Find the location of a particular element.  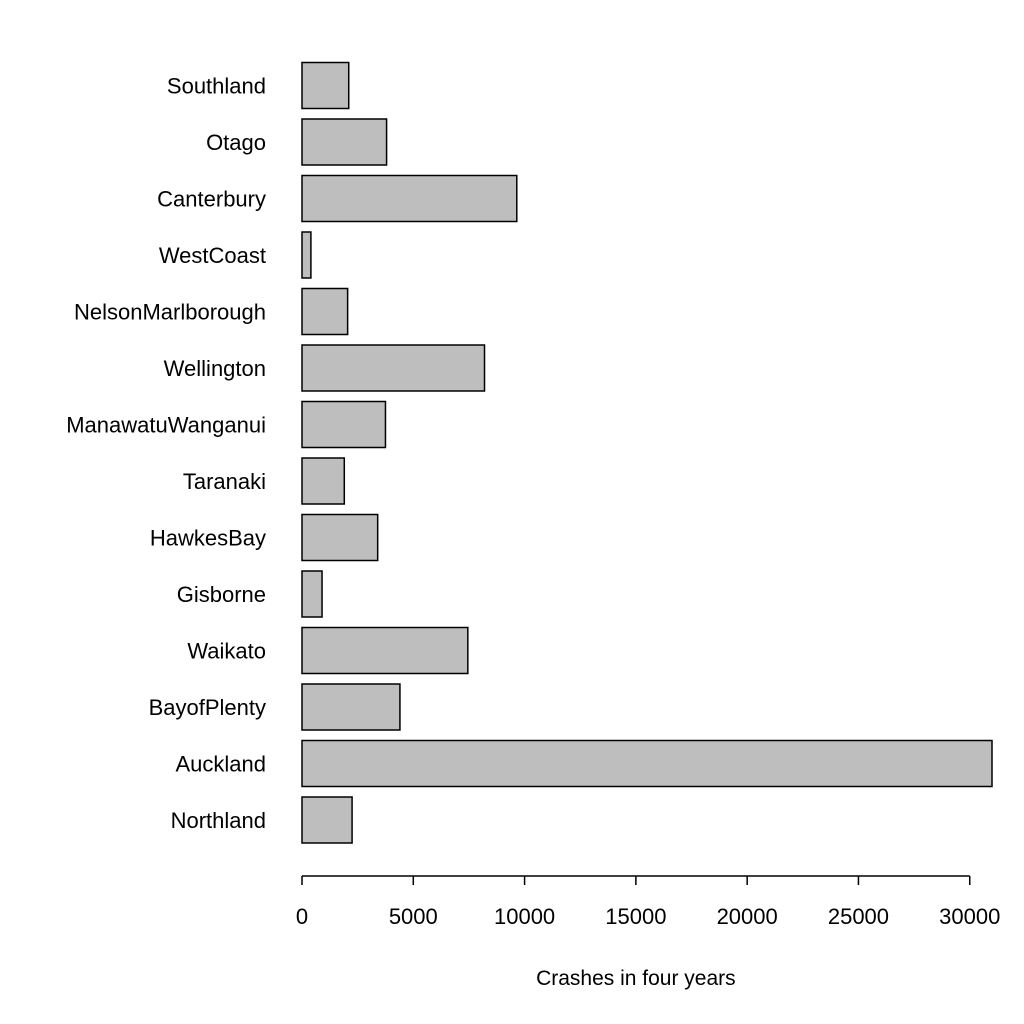

category-label-southland: Southland is located at coordinates (216, 86).